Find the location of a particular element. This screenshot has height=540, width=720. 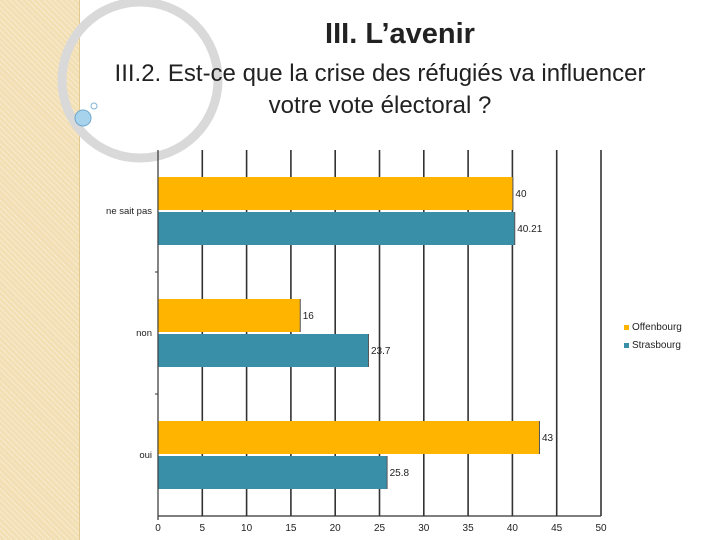

category-label: ne sait pas is located at coordinates (129, 211).